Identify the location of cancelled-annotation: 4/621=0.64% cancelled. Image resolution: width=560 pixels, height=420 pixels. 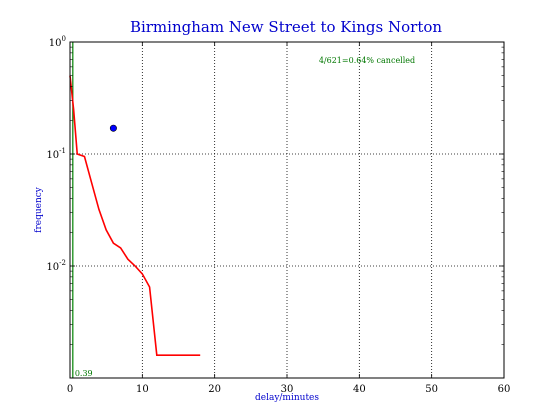
(367, 60).